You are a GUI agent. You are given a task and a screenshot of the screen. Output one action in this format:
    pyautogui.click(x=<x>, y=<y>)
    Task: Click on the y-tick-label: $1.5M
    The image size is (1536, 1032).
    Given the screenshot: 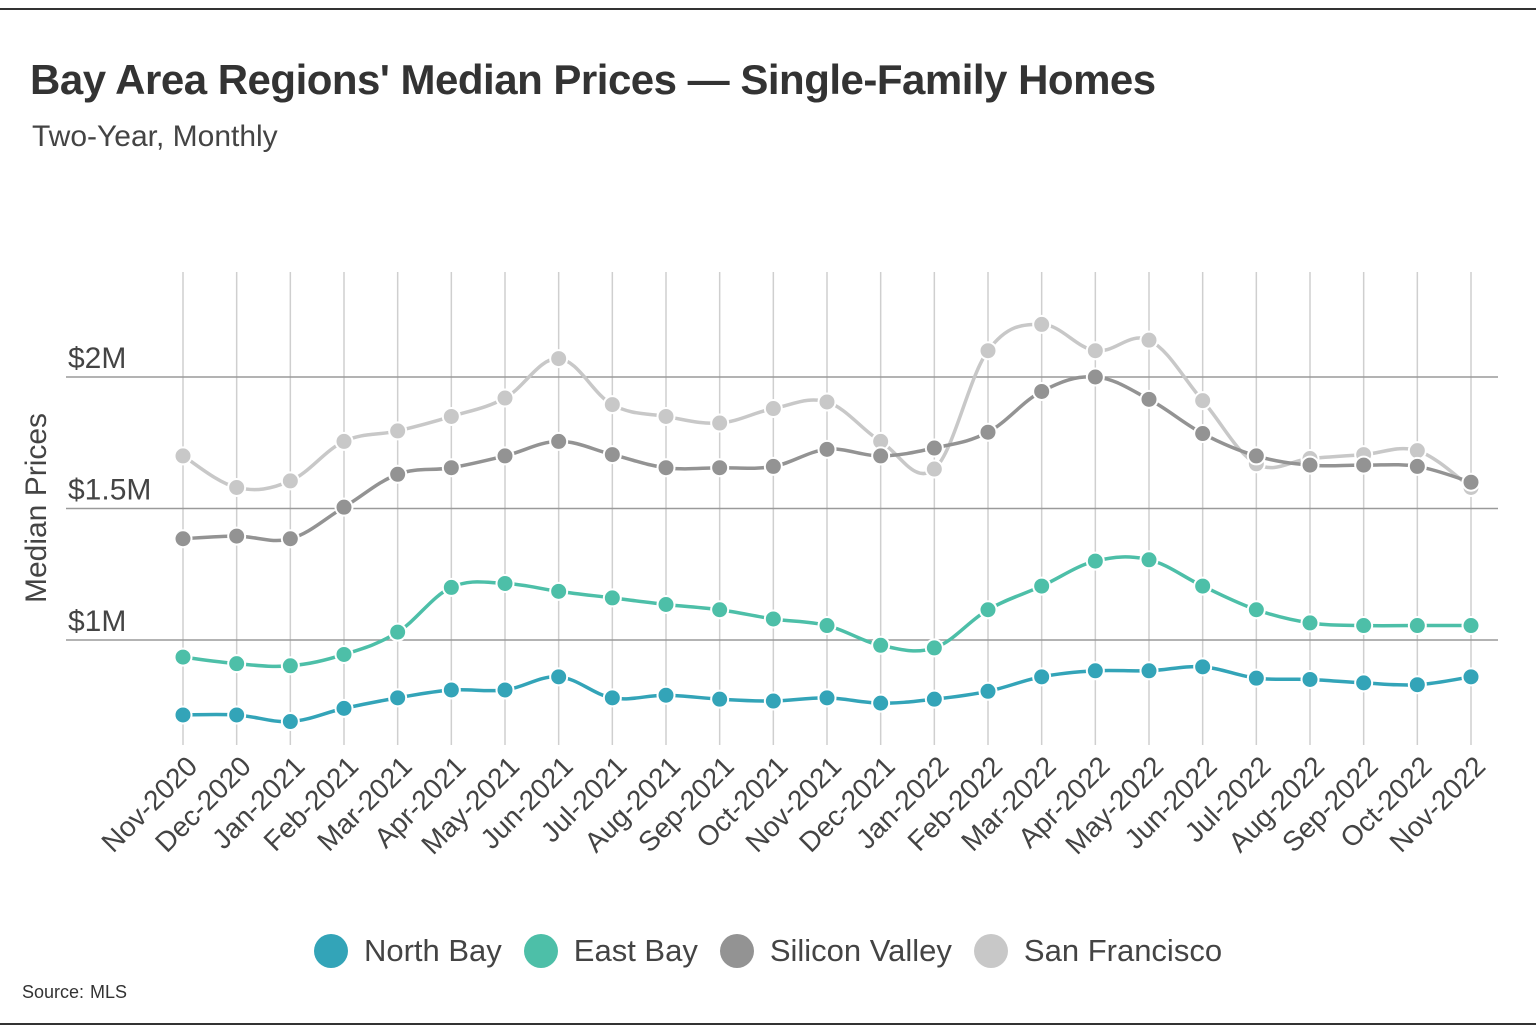 What is the action you would take?
    pyautogui.click(x=109, y=490)
    